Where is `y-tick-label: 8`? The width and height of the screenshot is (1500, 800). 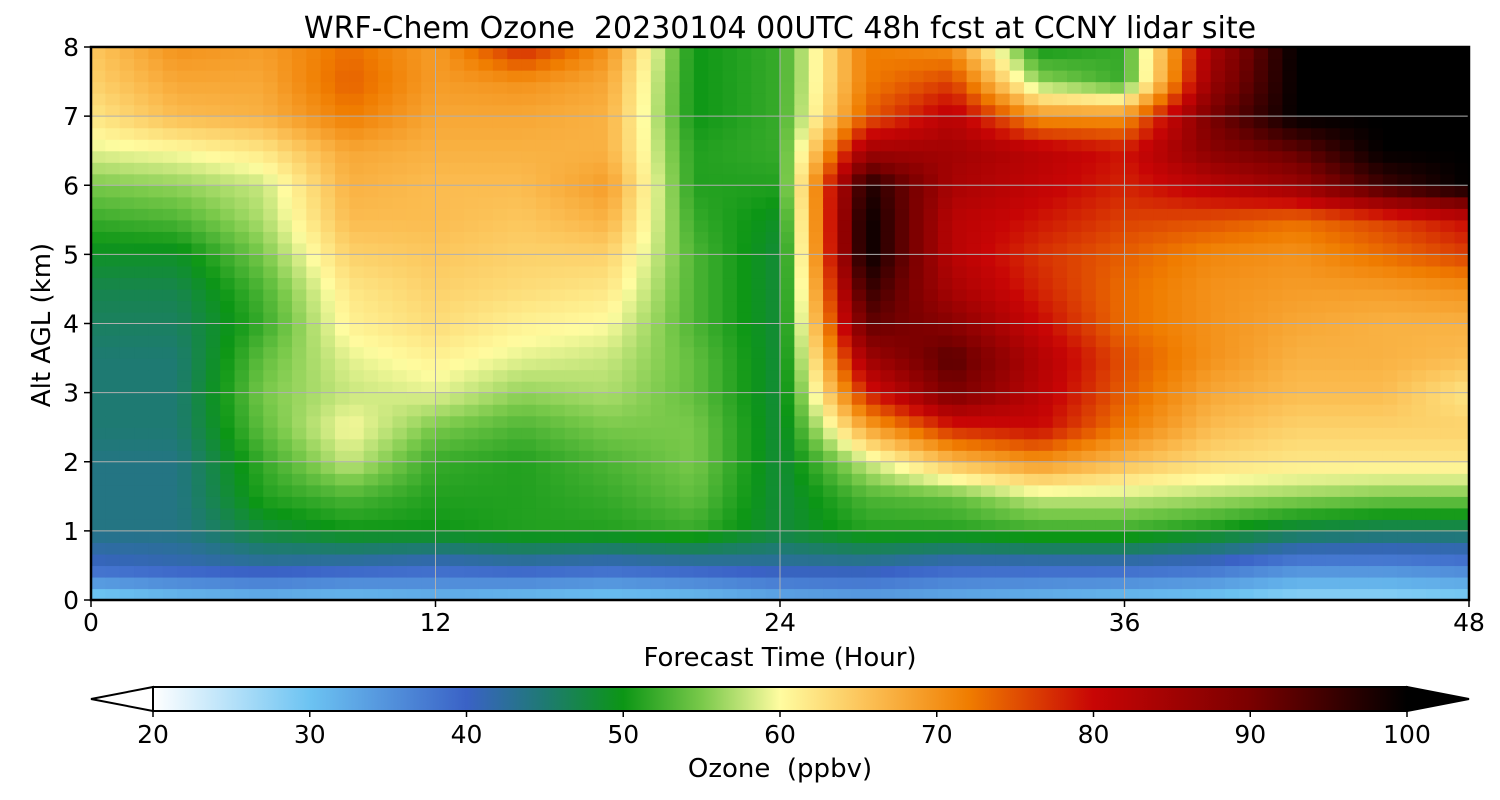
y-tick-label: 8 is located at coordinates (71, 47).